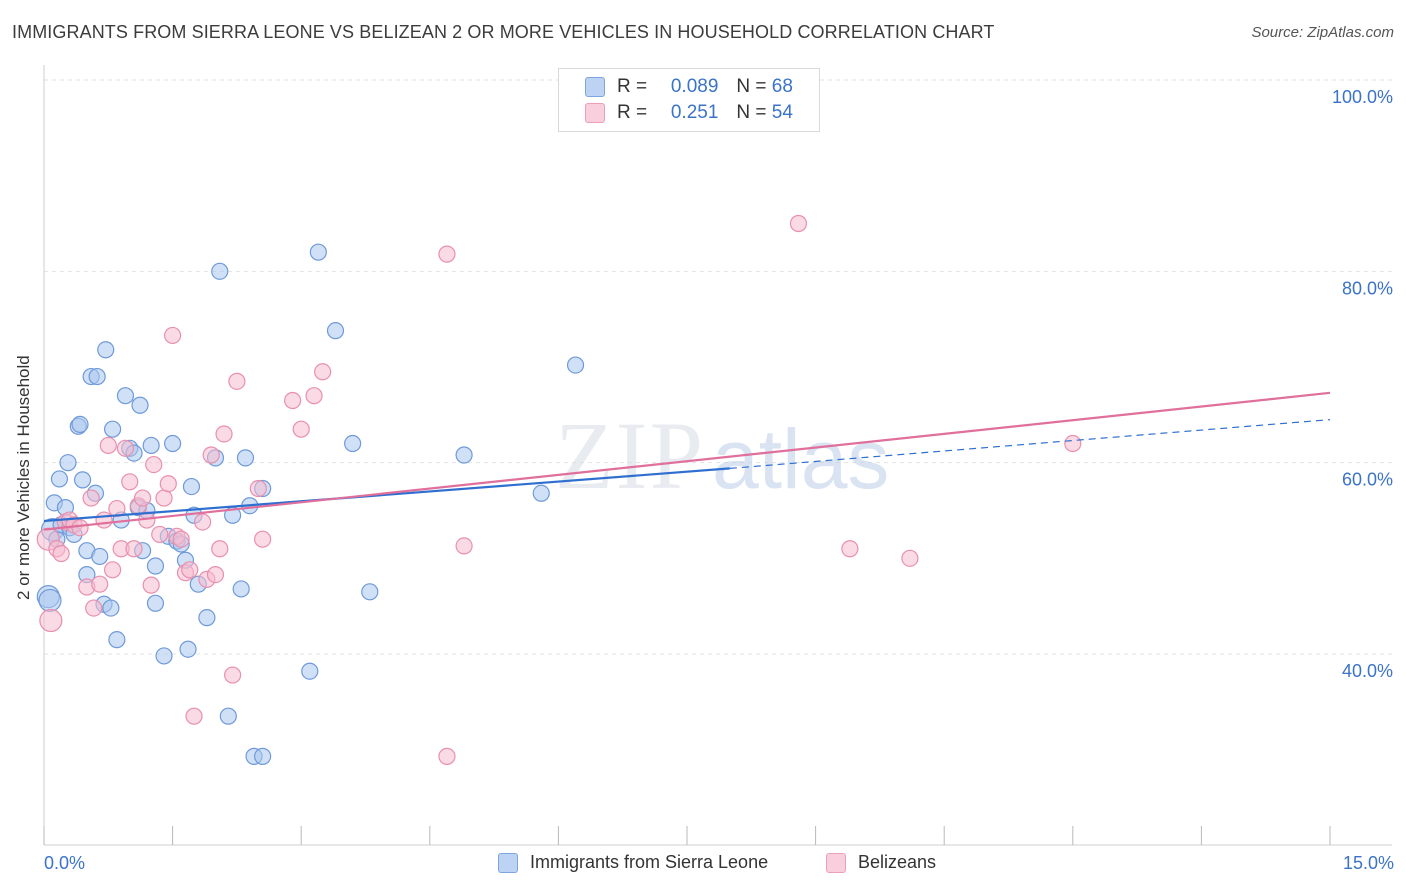 The image size is (1406, 892). I want to click on y-tick-label: 40.0%, so click(1367, 671).